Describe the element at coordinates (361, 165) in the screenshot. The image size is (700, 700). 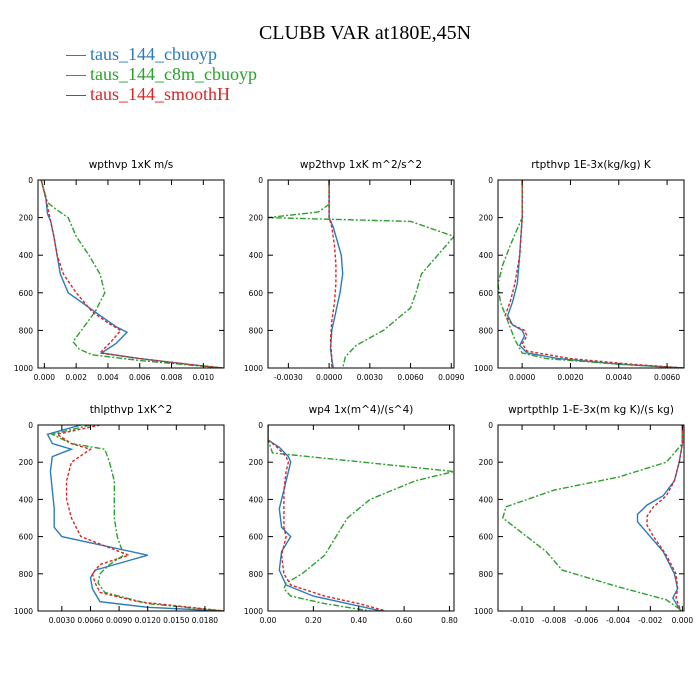
I see `chart-title: wp2thvp 1xK m^2/s^2` at that location.